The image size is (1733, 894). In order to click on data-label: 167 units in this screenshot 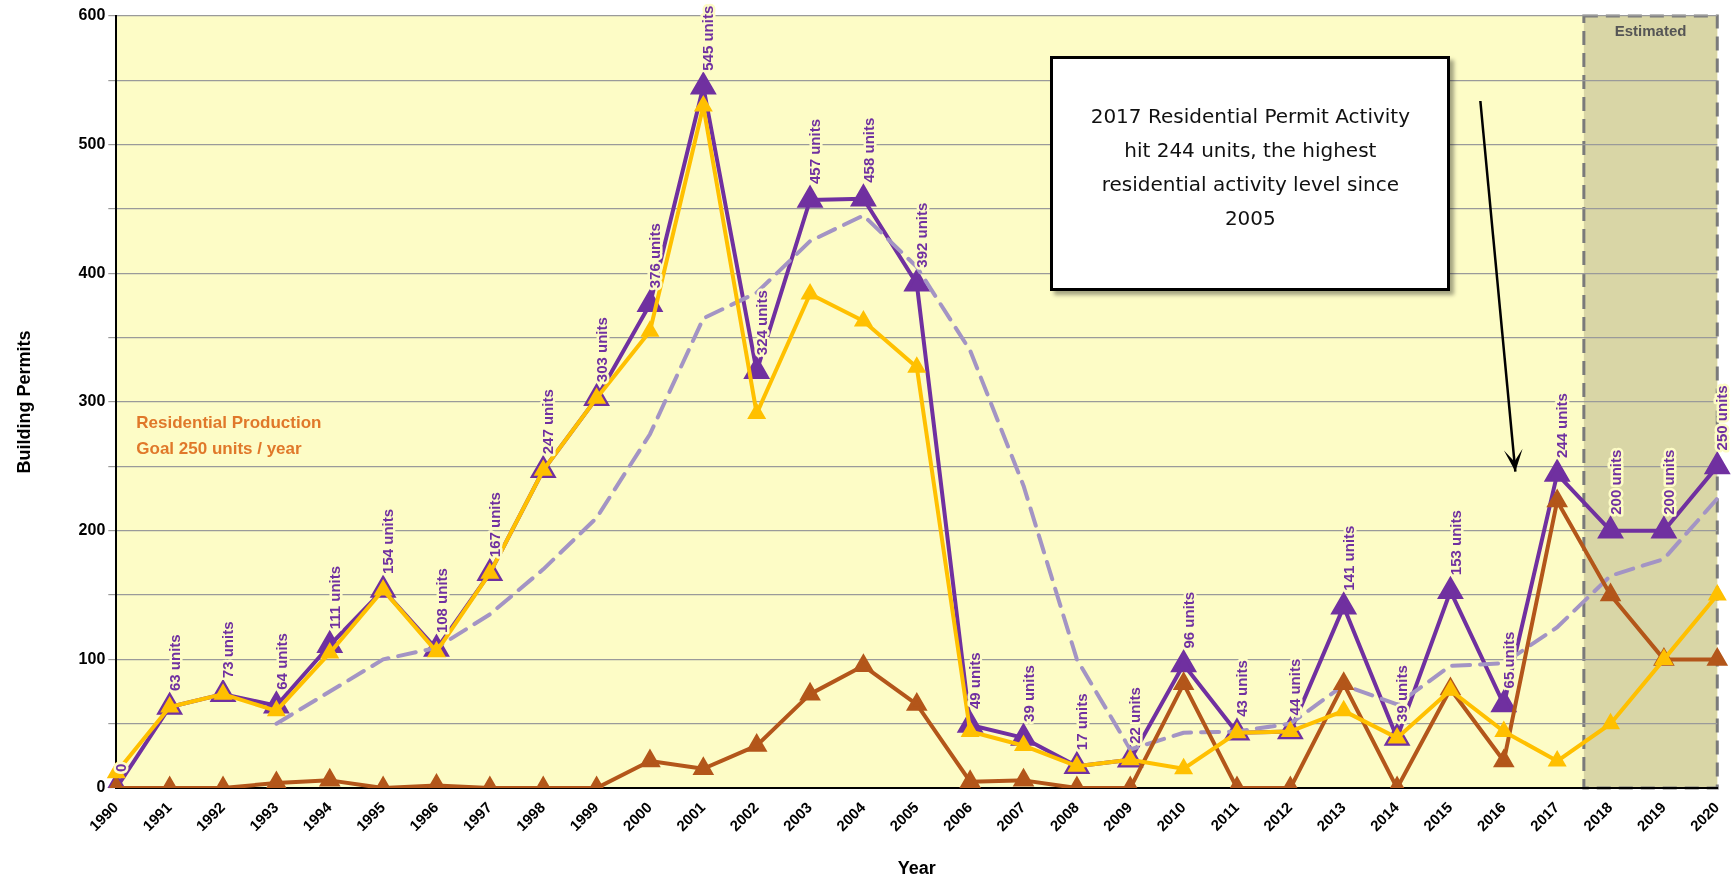, I will do `click(494, 525)`.